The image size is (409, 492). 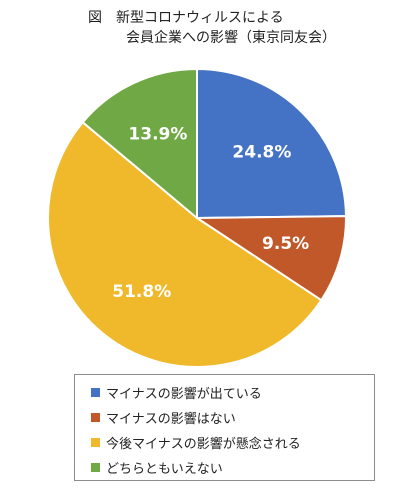 What do you see at coordinates (141, 292) in the screenshot?
I see `pie-data-label: 51.8%` at bounding box center [141, 292].